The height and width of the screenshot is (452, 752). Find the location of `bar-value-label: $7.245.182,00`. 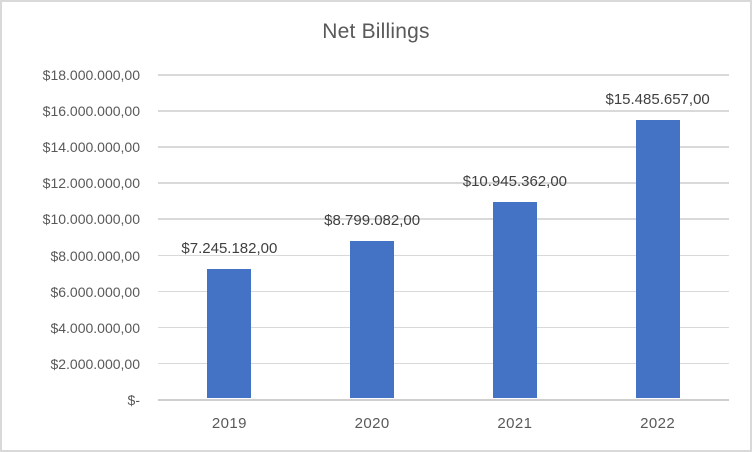

bar-value-label: $7.245.182,00 is located at coordinates (229, 249).